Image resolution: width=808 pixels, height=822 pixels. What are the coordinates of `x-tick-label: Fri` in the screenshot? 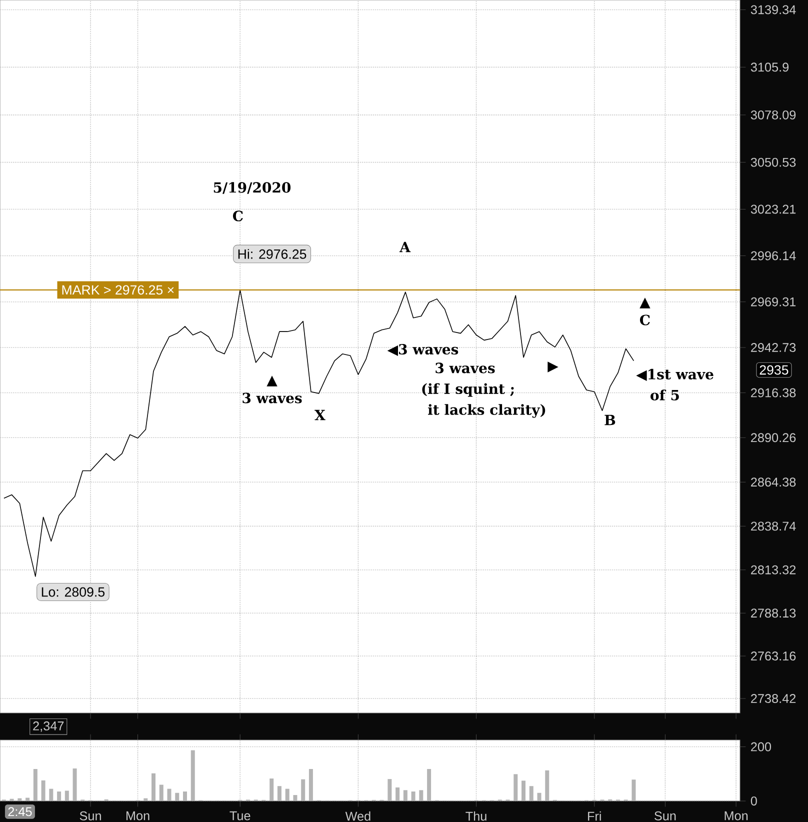 It's located at (594, 816).